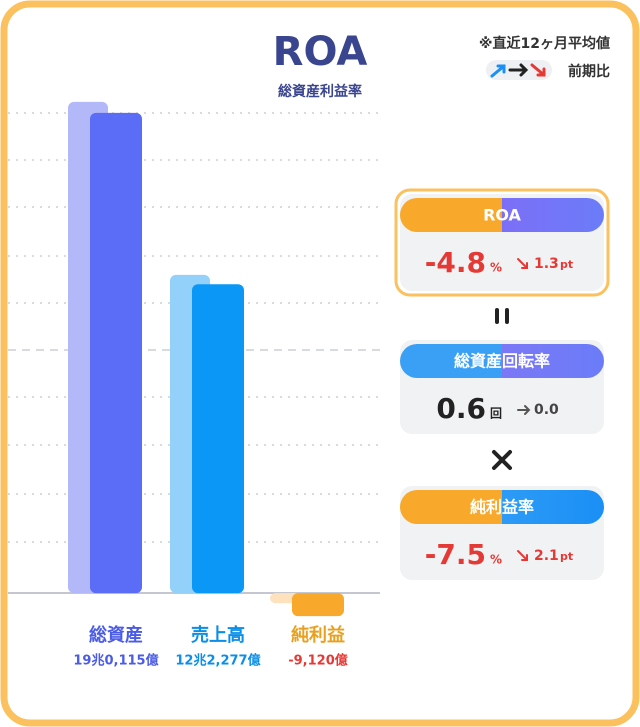 The height and width of the screenshot is (727, 640). Describe the element at coordinates (318, 635) in the screenshot. I see `category-label: 純利益` at that location.